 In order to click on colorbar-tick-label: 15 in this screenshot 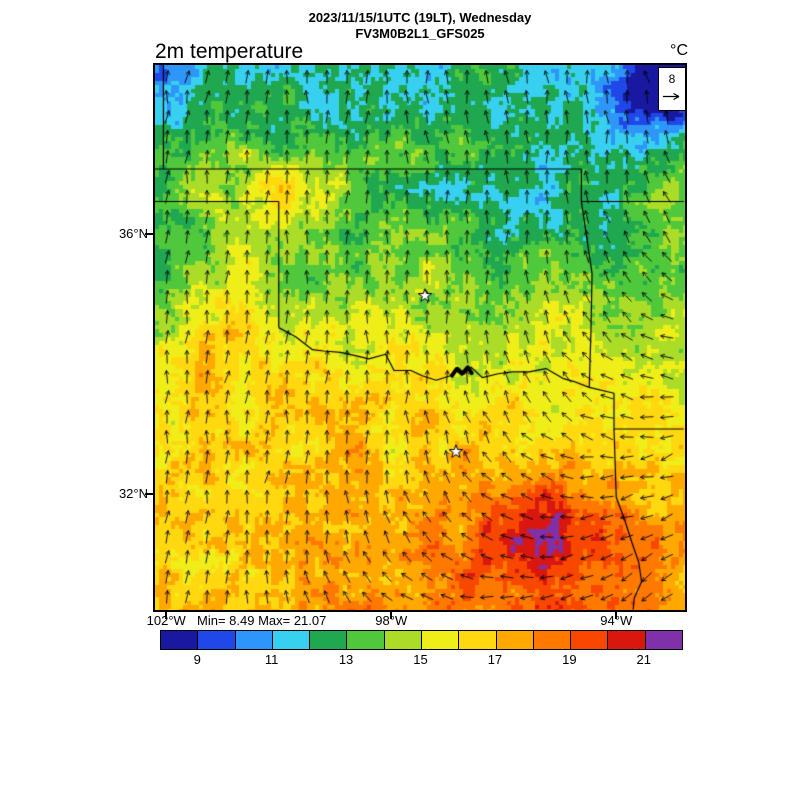, I will do `click(420, 659)`.